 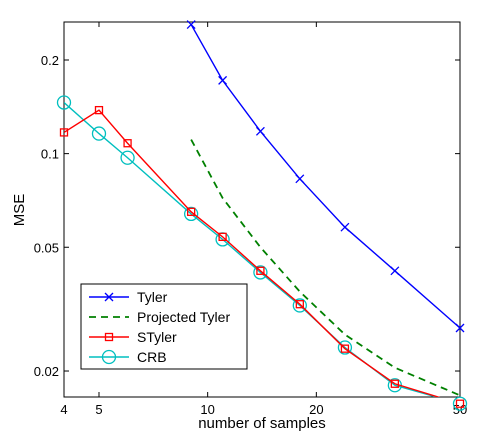 What do you see at coordinates (152, 357) in the screenshot?
I see `legend-label-3: CRB` at bounding box center [152, 357].